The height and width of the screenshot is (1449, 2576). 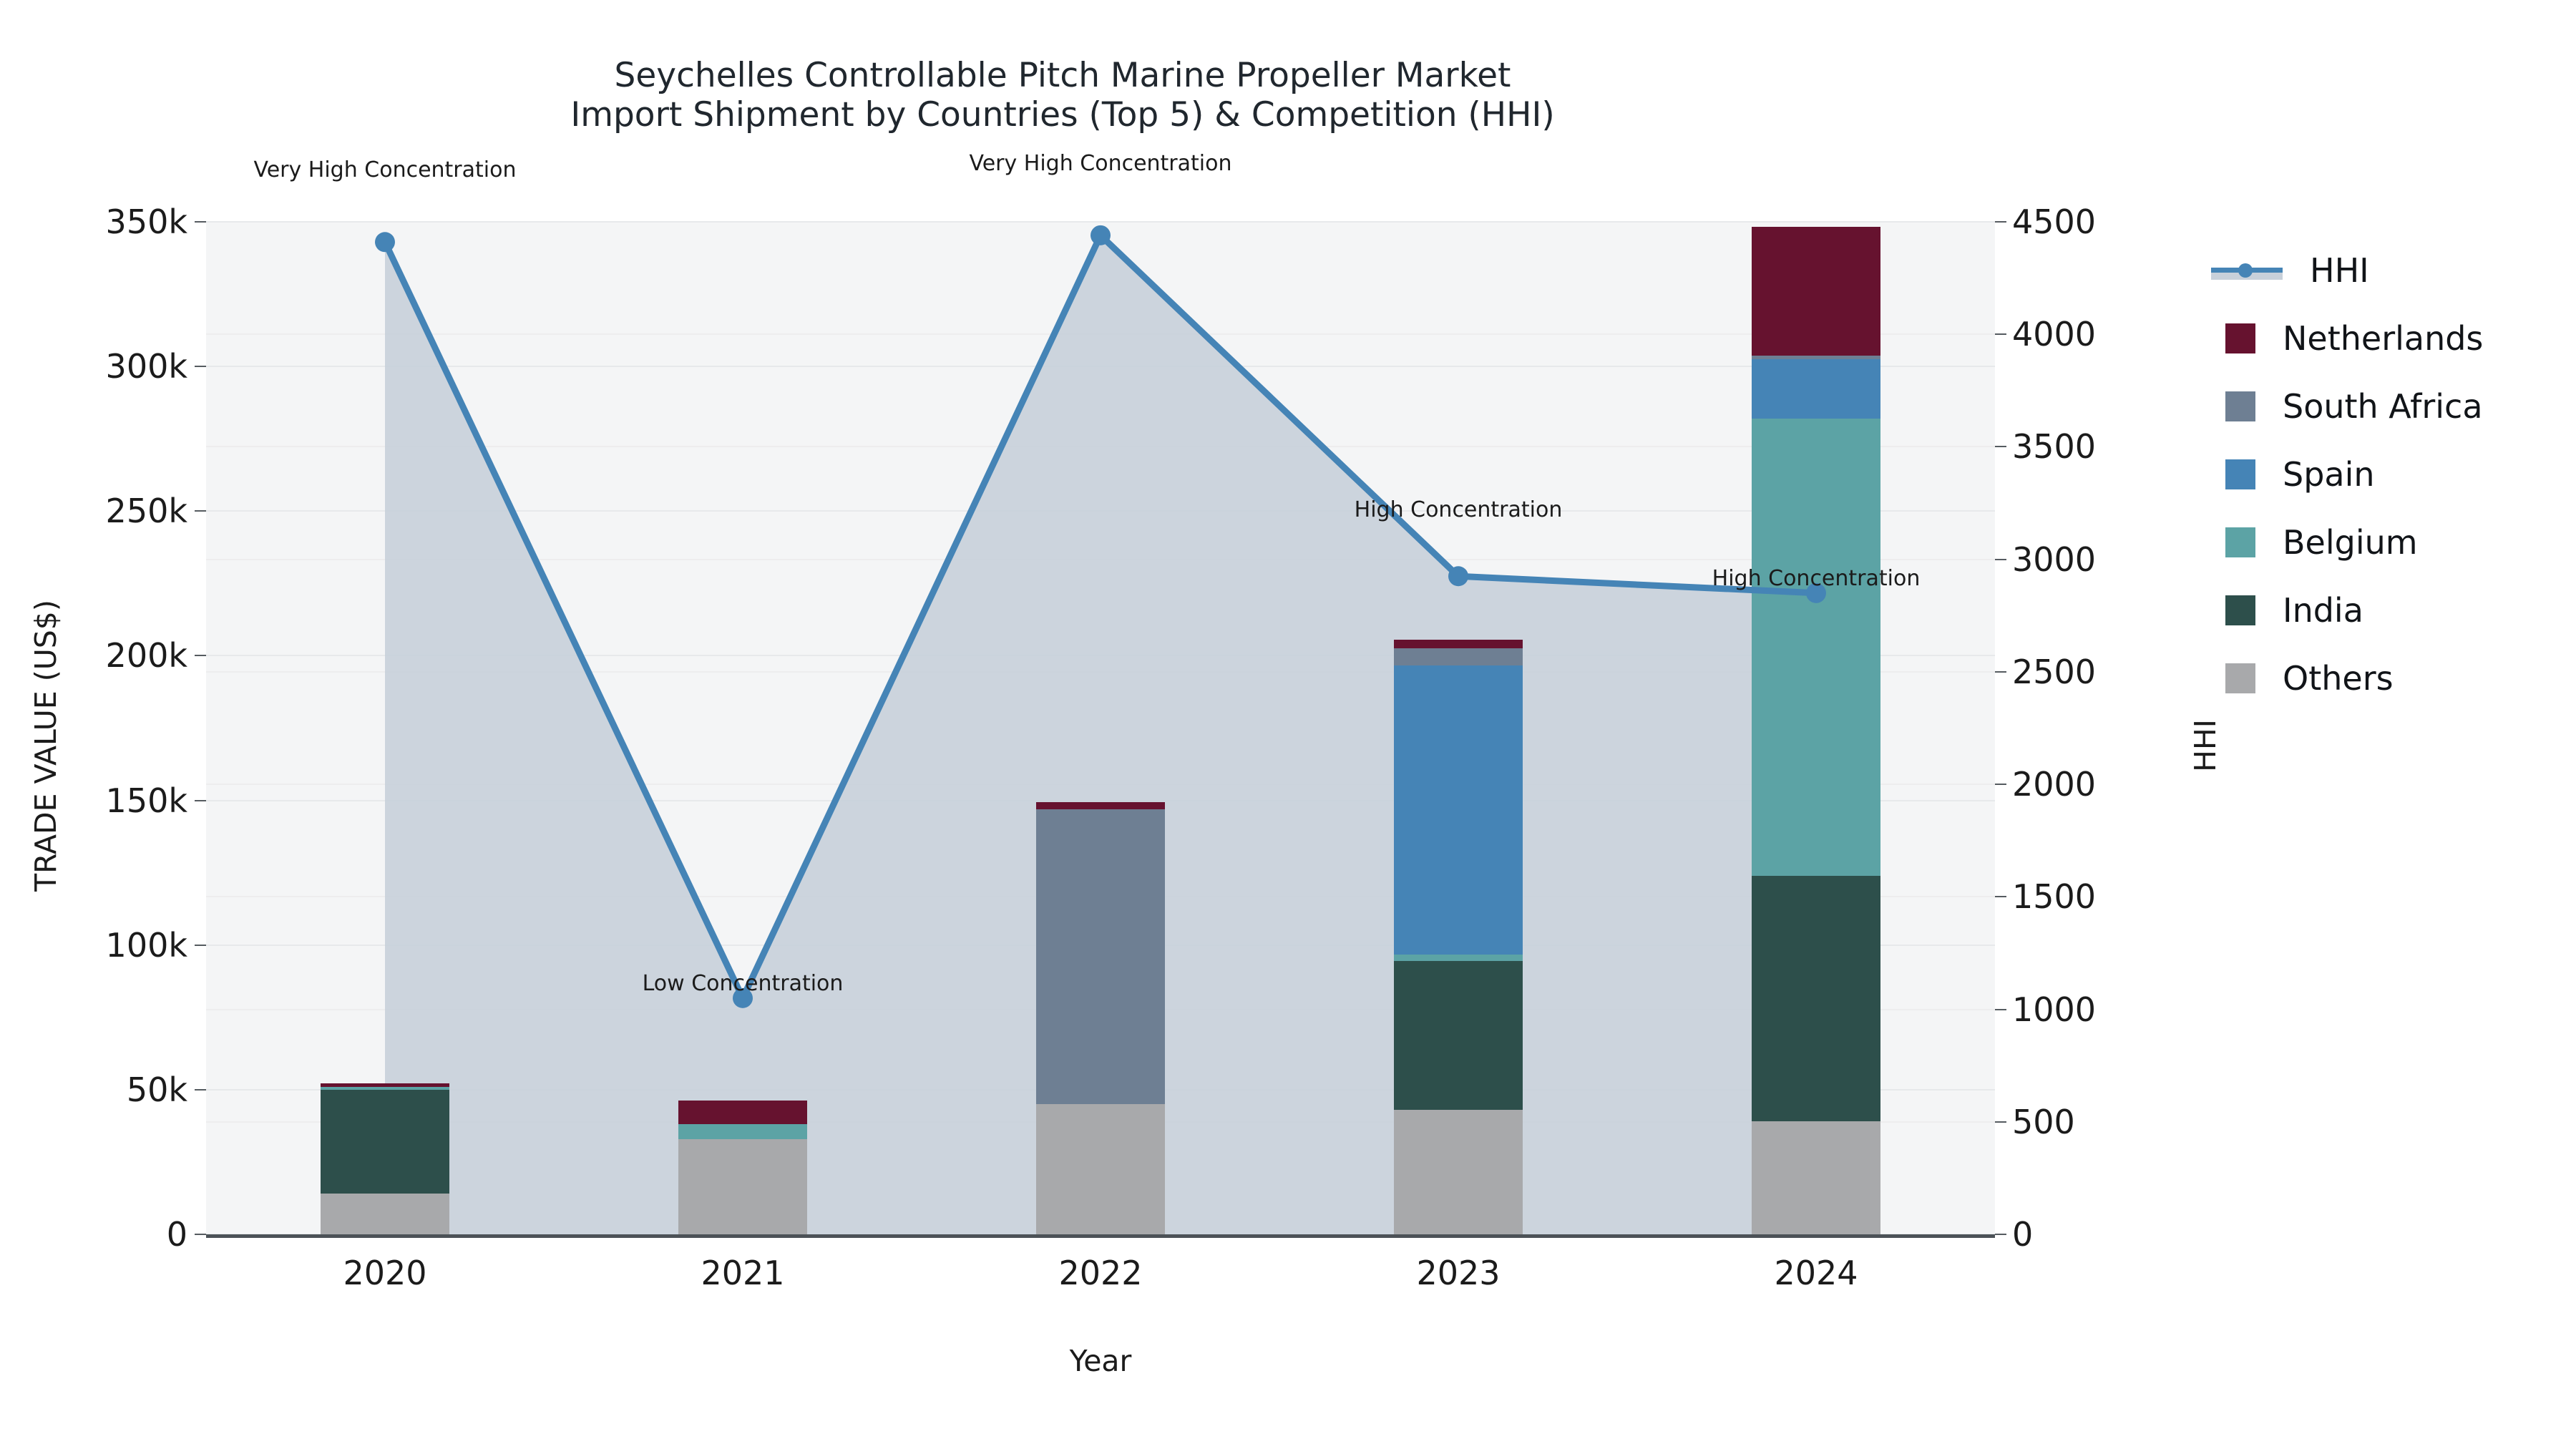 I want to click on bar-2022, so click(x=1100, y=728).